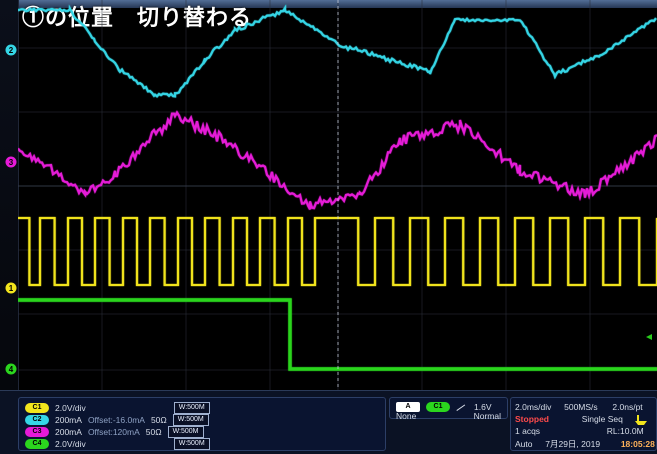  I want to click on acq-time: 18:05:28, so click(638, 444).